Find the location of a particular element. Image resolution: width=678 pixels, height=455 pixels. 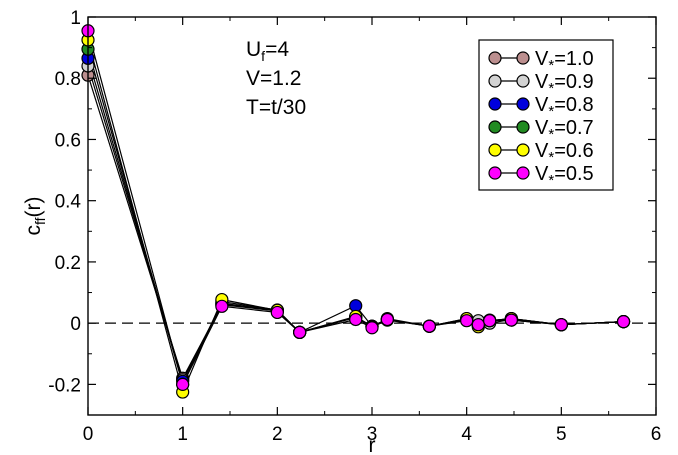

y-axis-label-subscript: ff is located at coordinates (40, 221).